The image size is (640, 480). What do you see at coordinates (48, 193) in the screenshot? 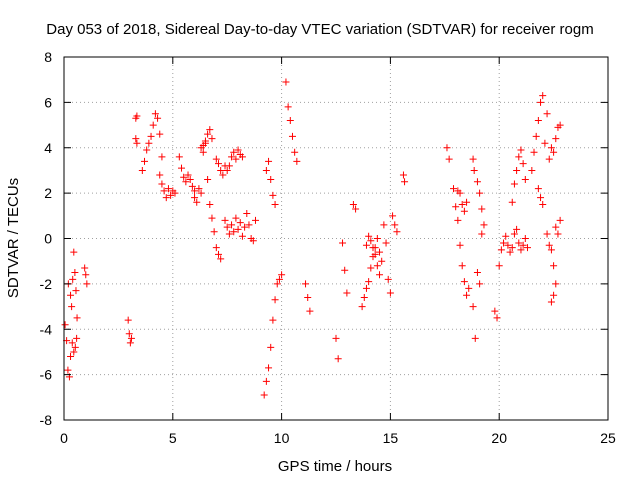
I see `y-tick-label: 2` at bounding box center [48, 193].